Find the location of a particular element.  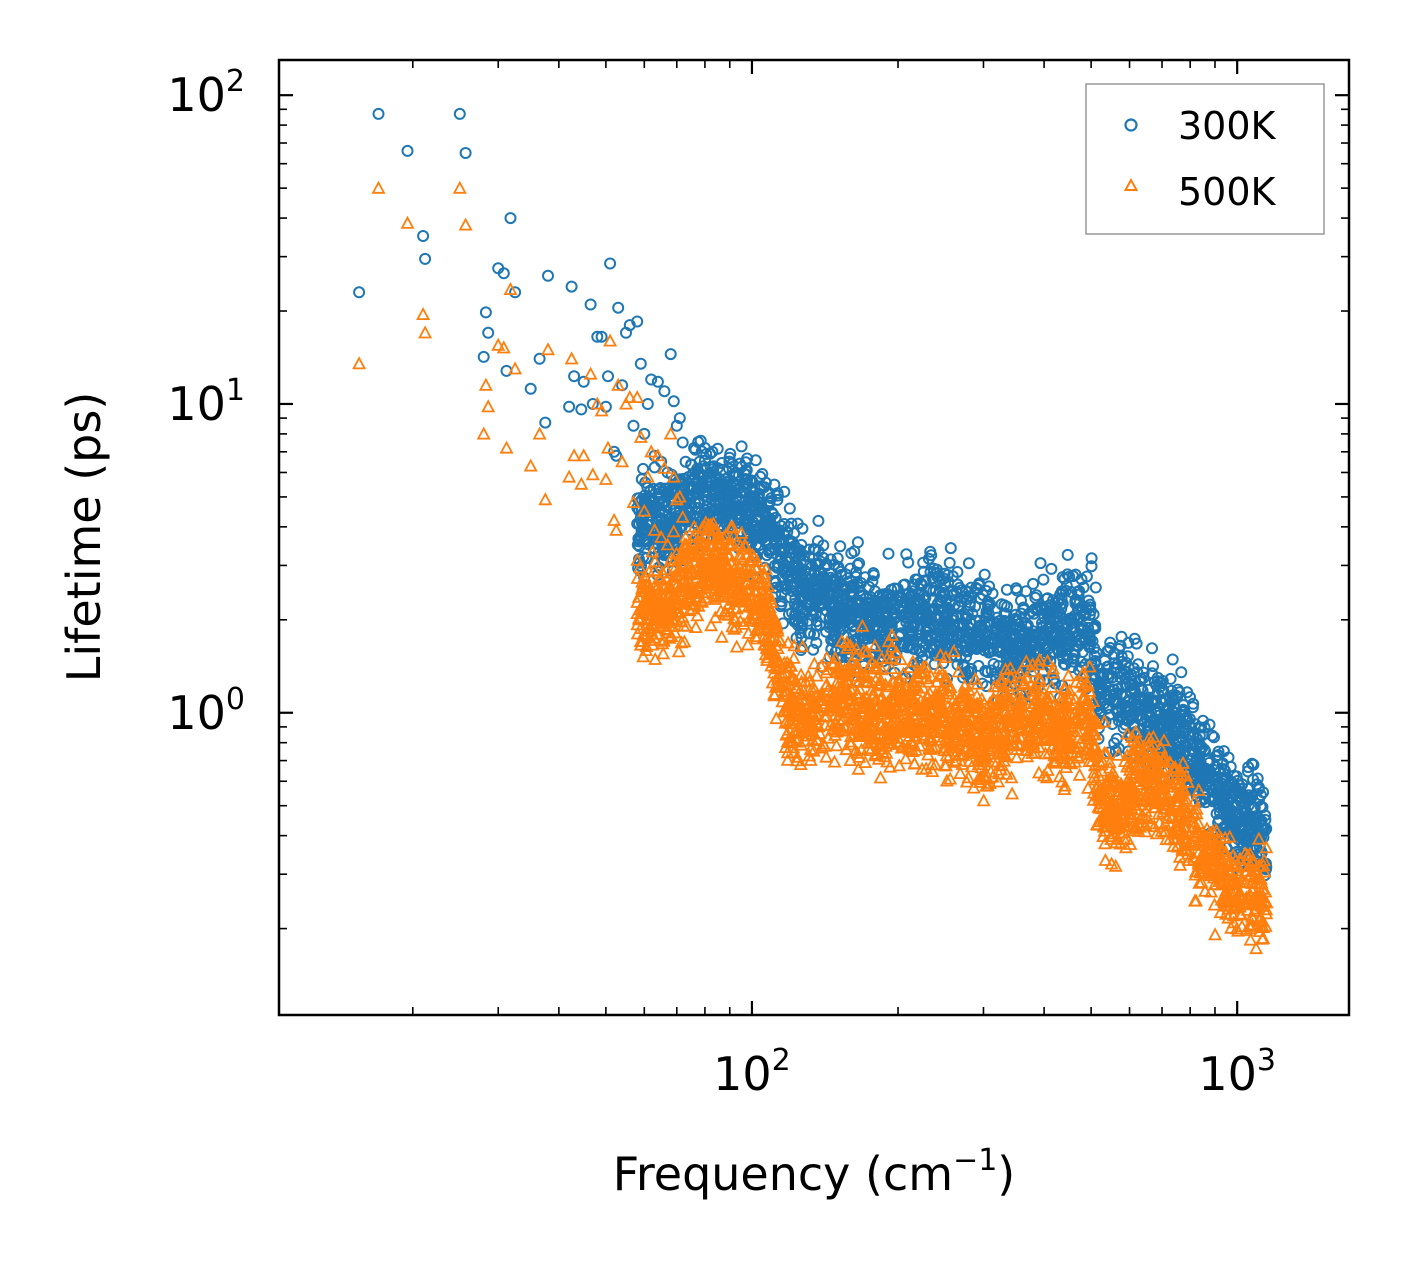

point-500K-1930 is located at coordinates (1033, 743).